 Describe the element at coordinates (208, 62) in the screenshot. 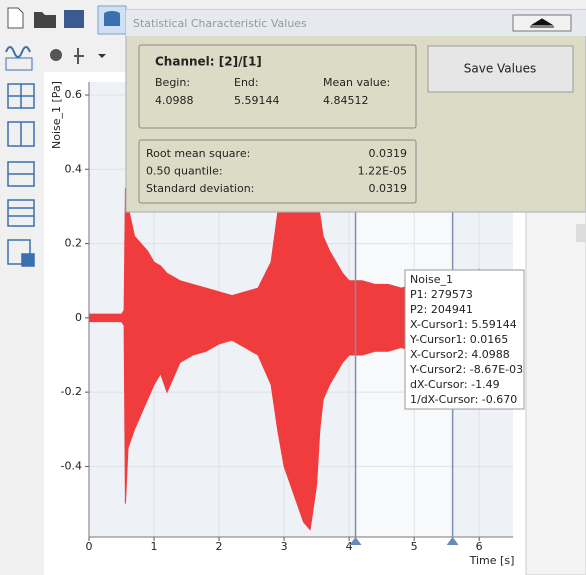

I see `channel-label: Channel: [2]/[1]` at that location.